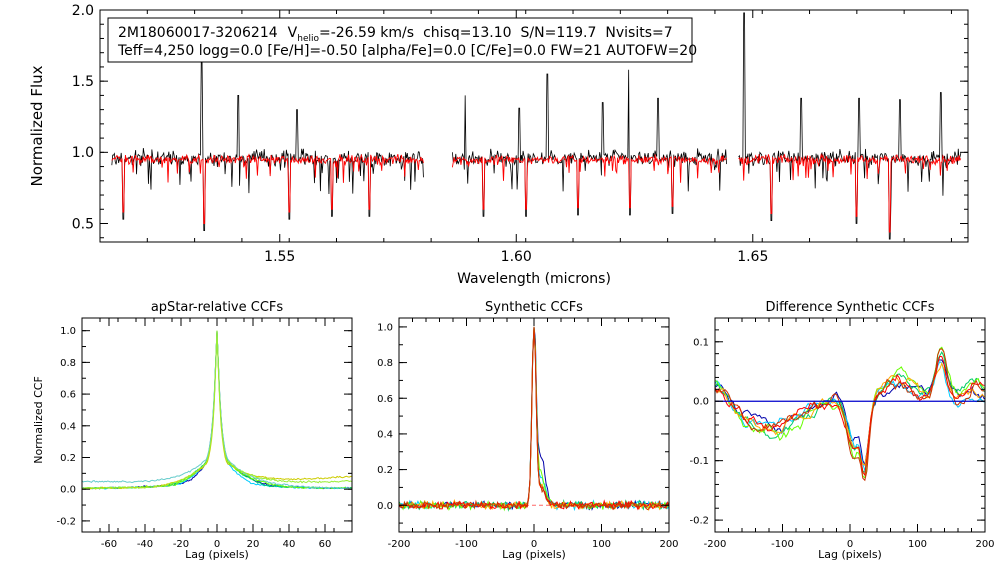  Describe the element at coordinates (83, 82) in the screenshot. I see `y-tick-label: 1.5` at that location.